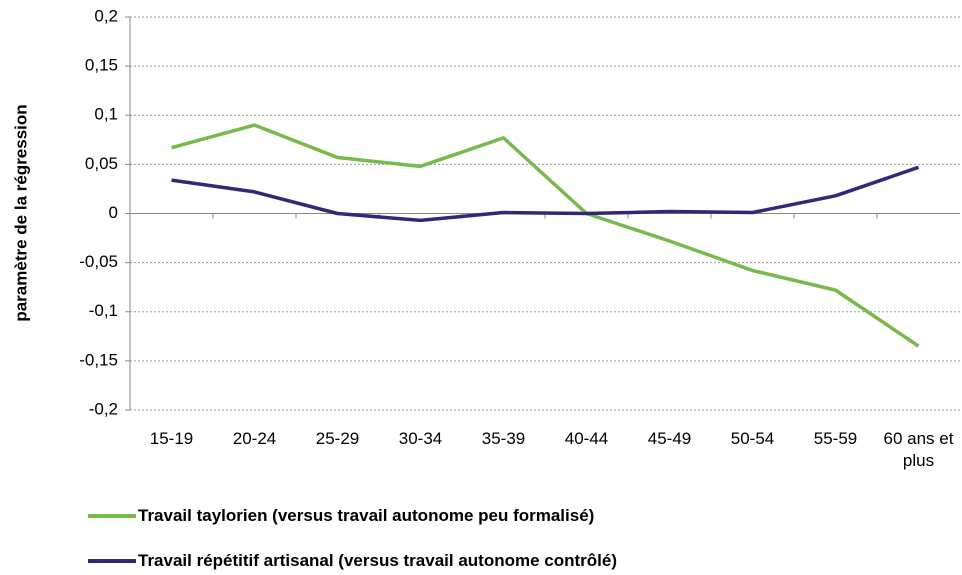 This screenshot has width=962, height=575. I want to click on x-tick-label: 40-44, so click(586, 438).